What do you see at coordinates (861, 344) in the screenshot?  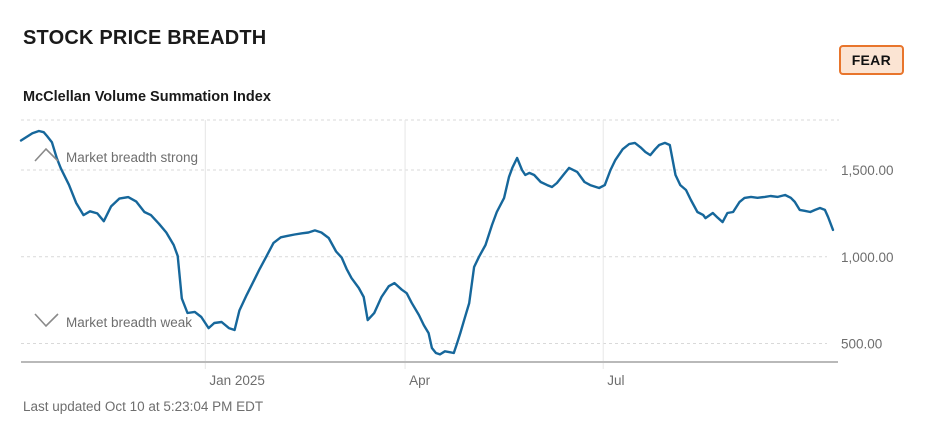 I see `y-axis-label: 500.00` at bounding box center [861, 344].